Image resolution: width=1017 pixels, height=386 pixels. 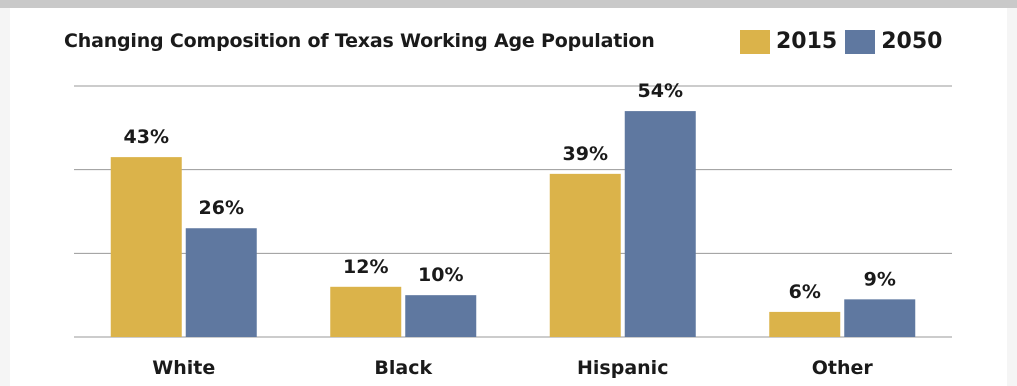 I want to click on legend-item-2015: 2015, so click(x=788, y=41).